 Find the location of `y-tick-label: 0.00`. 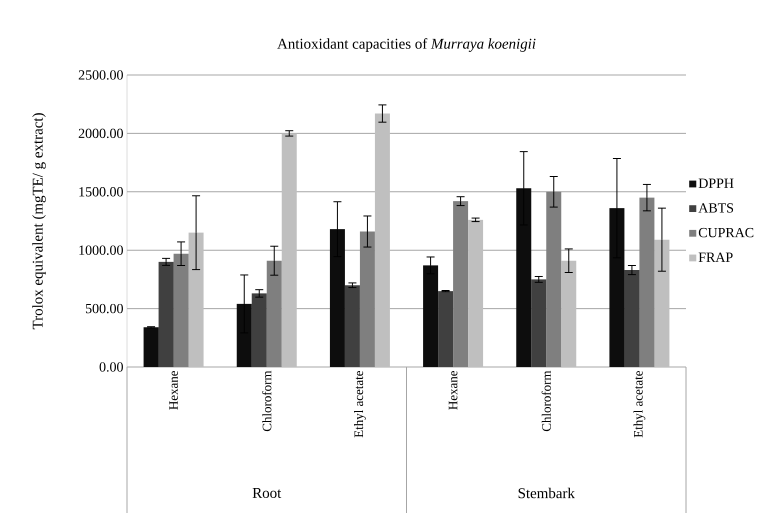

y-tick-label: 0.00 is located at coordinates (111, 367).